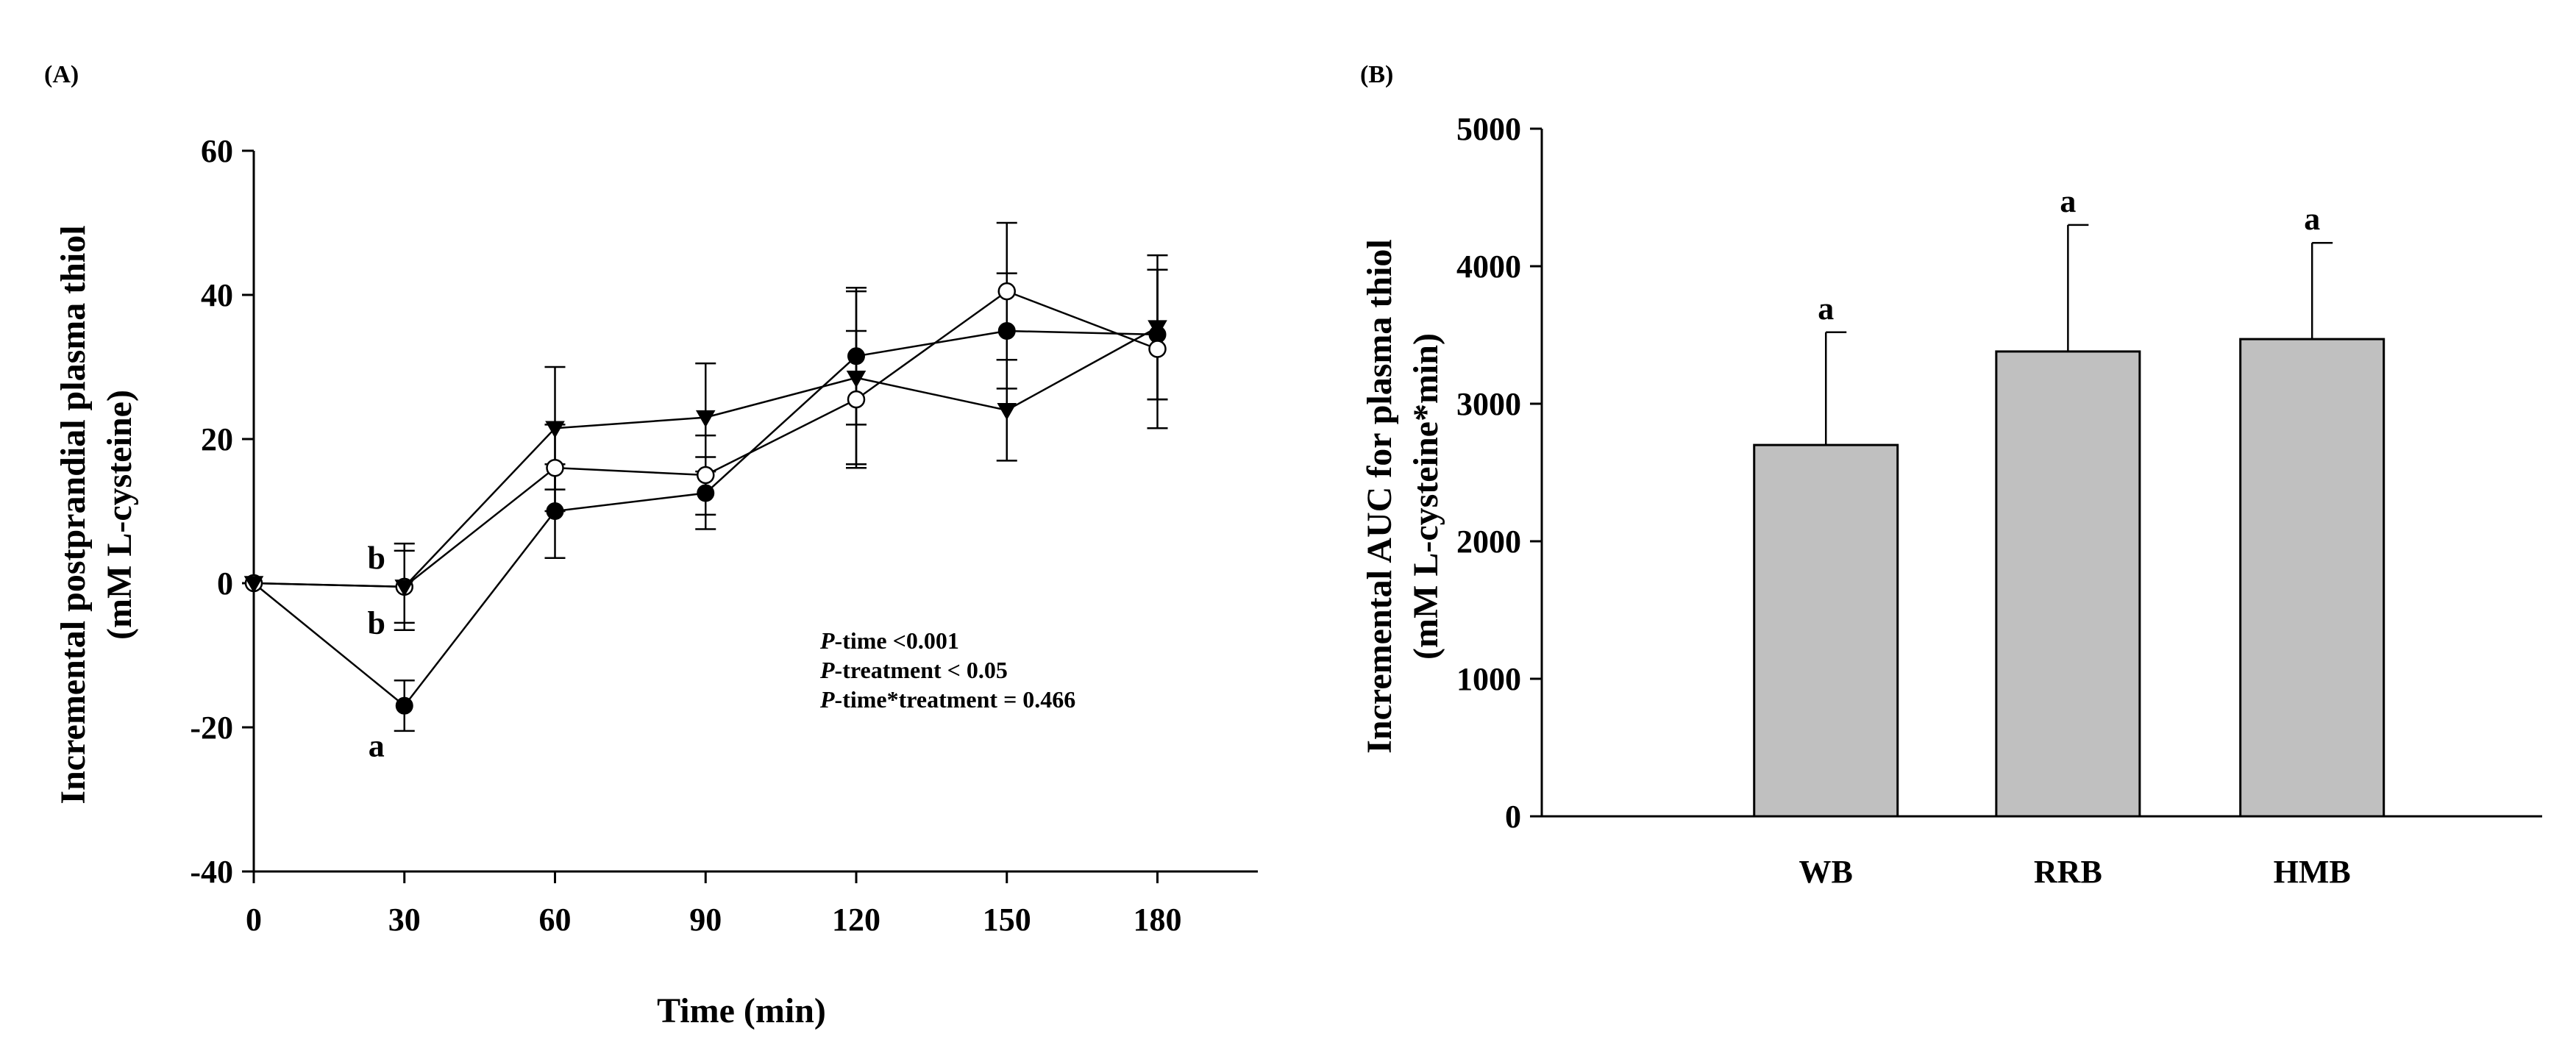  Describe the element at coordinates (225, 584) in the screenshot. I see `y-tick-label-a: 0` at that location.